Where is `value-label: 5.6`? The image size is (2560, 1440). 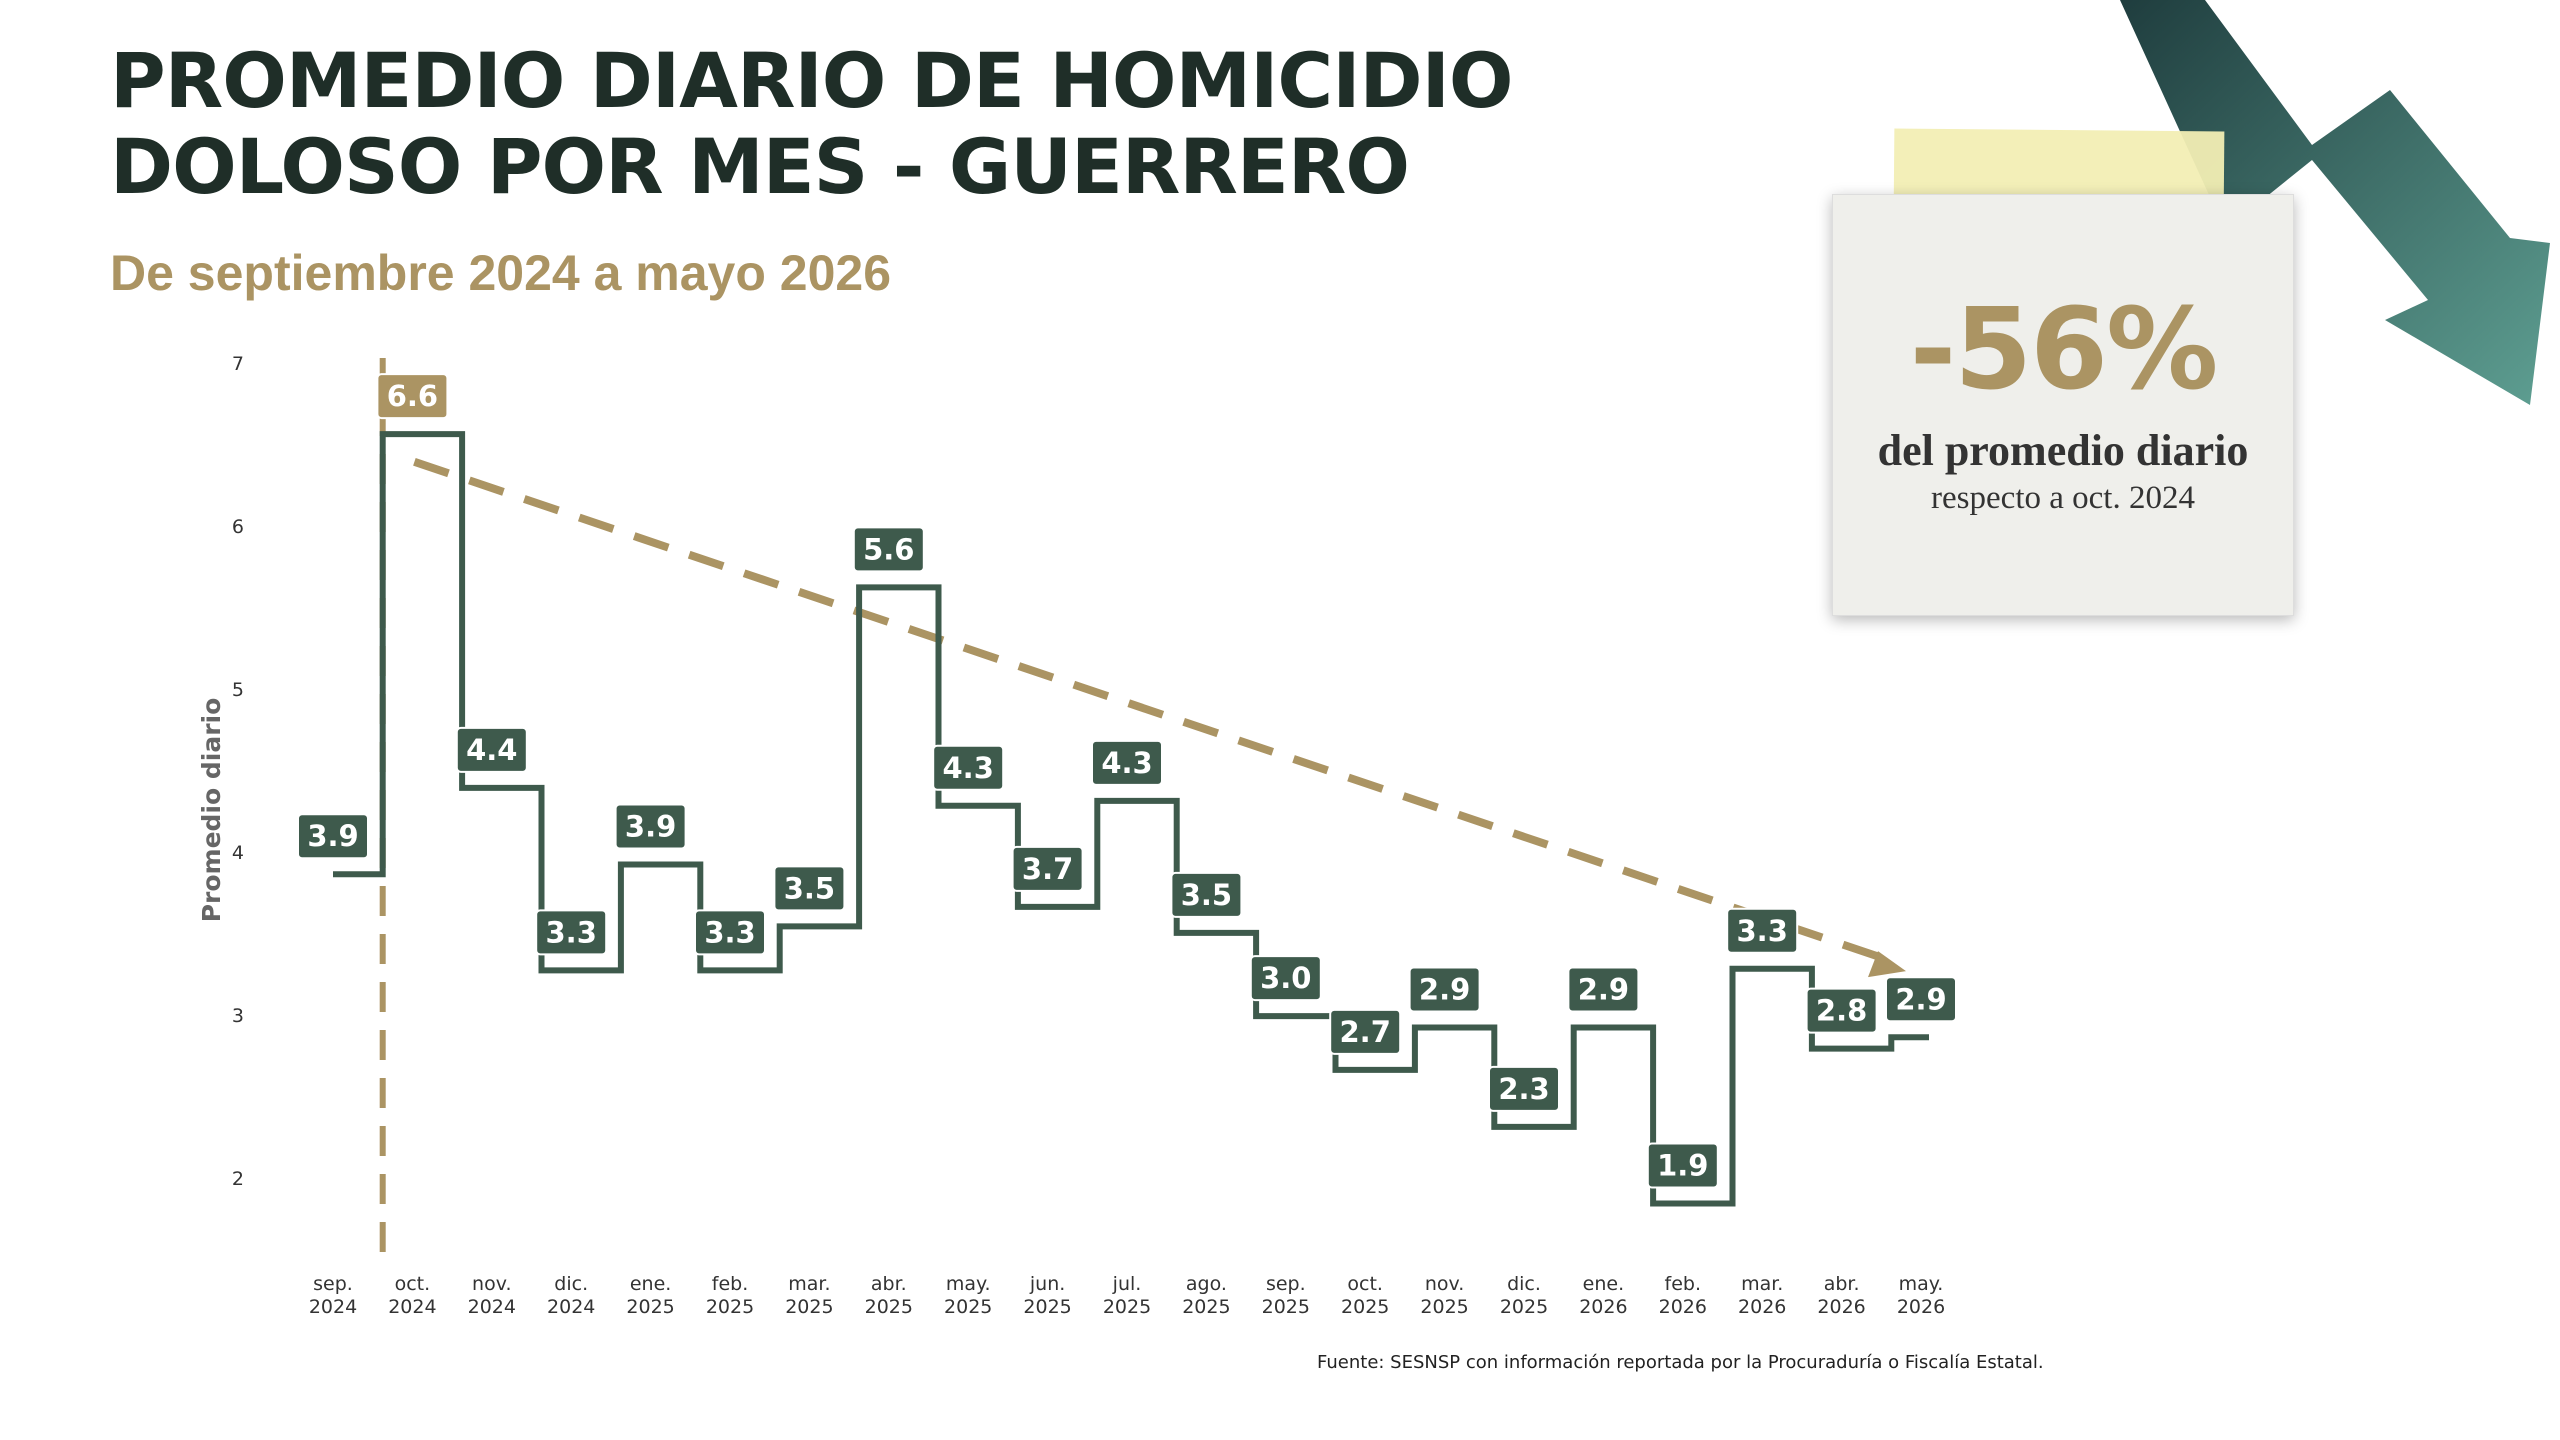
value-label: 5.6 is located at coordinates (888, 549).